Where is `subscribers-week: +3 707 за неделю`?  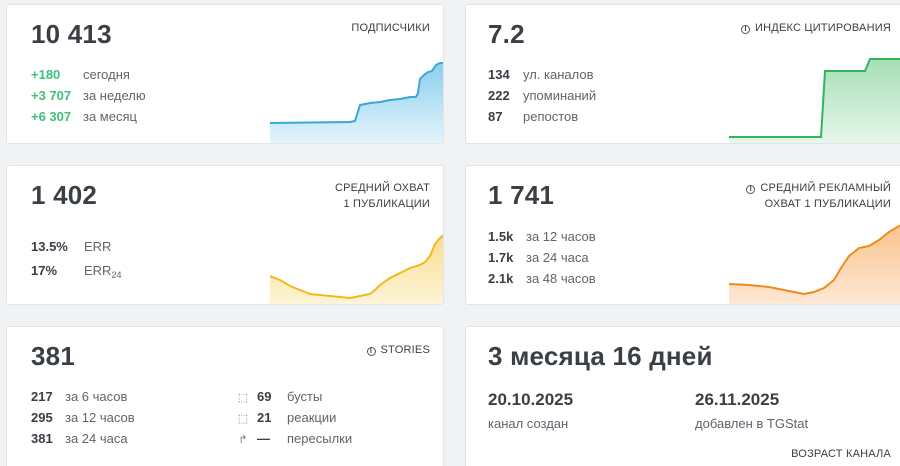
subscribers-week: +3 707 за неделю is located at coordinates (88, 95).